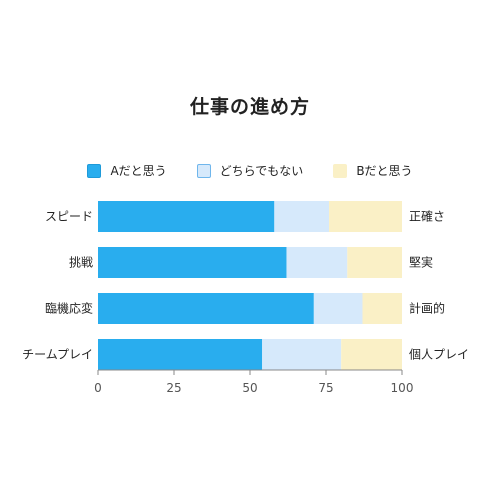 The height and width of the screenshot is (500, 500). I want to click on legend-swatch-neutral, so click(203, 170).